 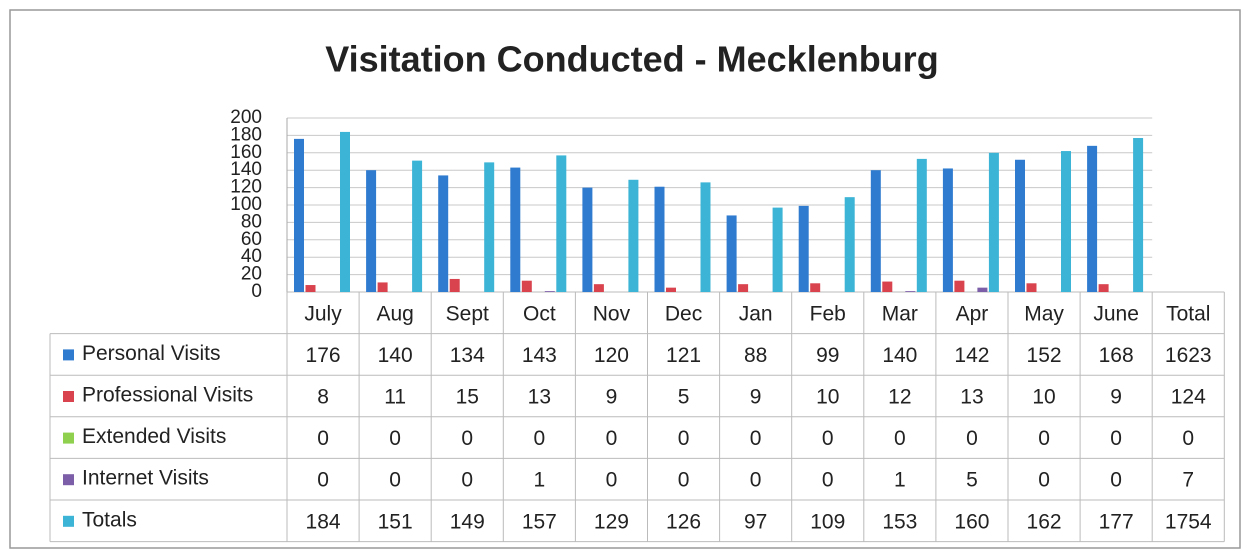 I want to click on x-tick-label: July, so click(x=323, y=313).